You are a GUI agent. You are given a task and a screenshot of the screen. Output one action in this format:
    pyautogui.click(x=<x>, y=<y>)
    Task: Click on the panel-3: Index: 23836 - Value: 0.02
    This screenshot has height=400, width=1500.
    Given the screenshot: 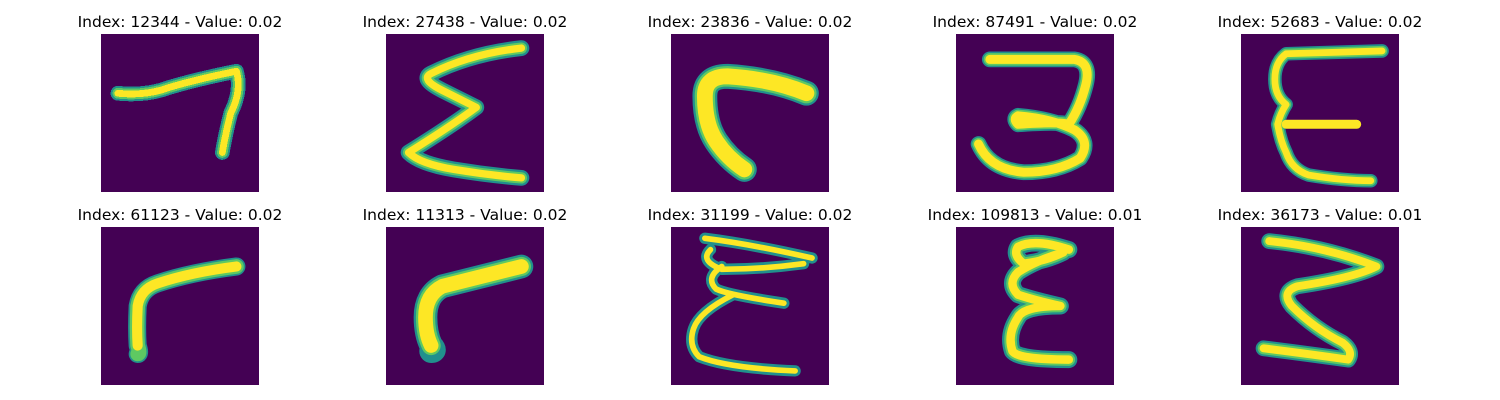 What is the action you would take?
    pyautogui.click(x=750, y=102)
    